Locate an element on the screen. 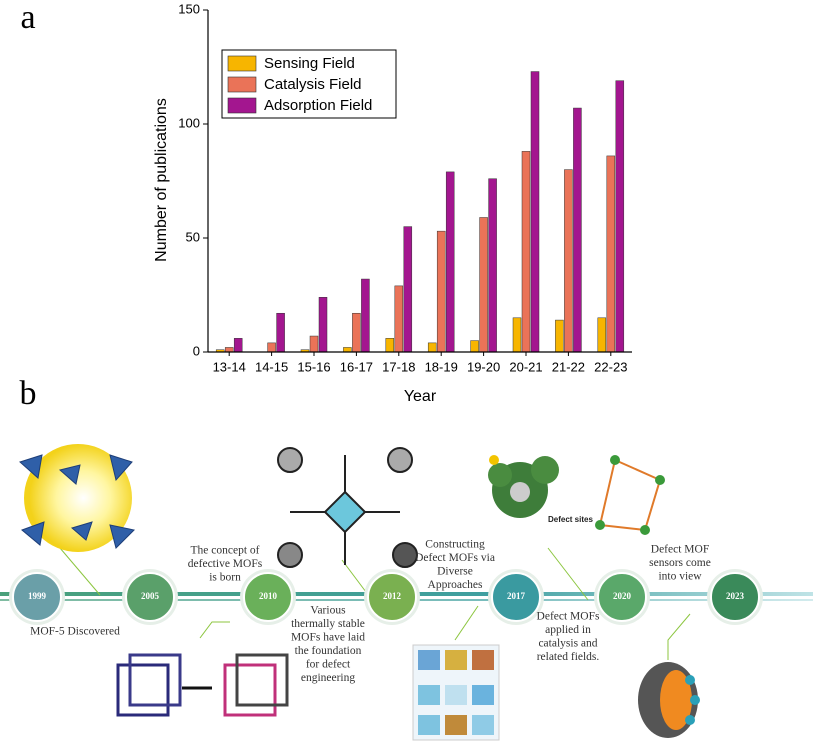 Image resolution: width=813 pixels, height=749 pixels. timeline-caption: MOFs have laid is located at coordinates (328, 638).